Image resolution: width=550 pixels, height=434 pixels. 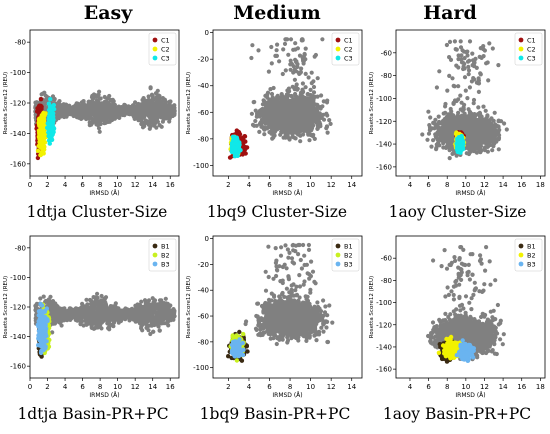 What do you see at coordinates (30, 185) in the screenshot?
I see `x-tick-label: 0` at bounding box center [30, 185].